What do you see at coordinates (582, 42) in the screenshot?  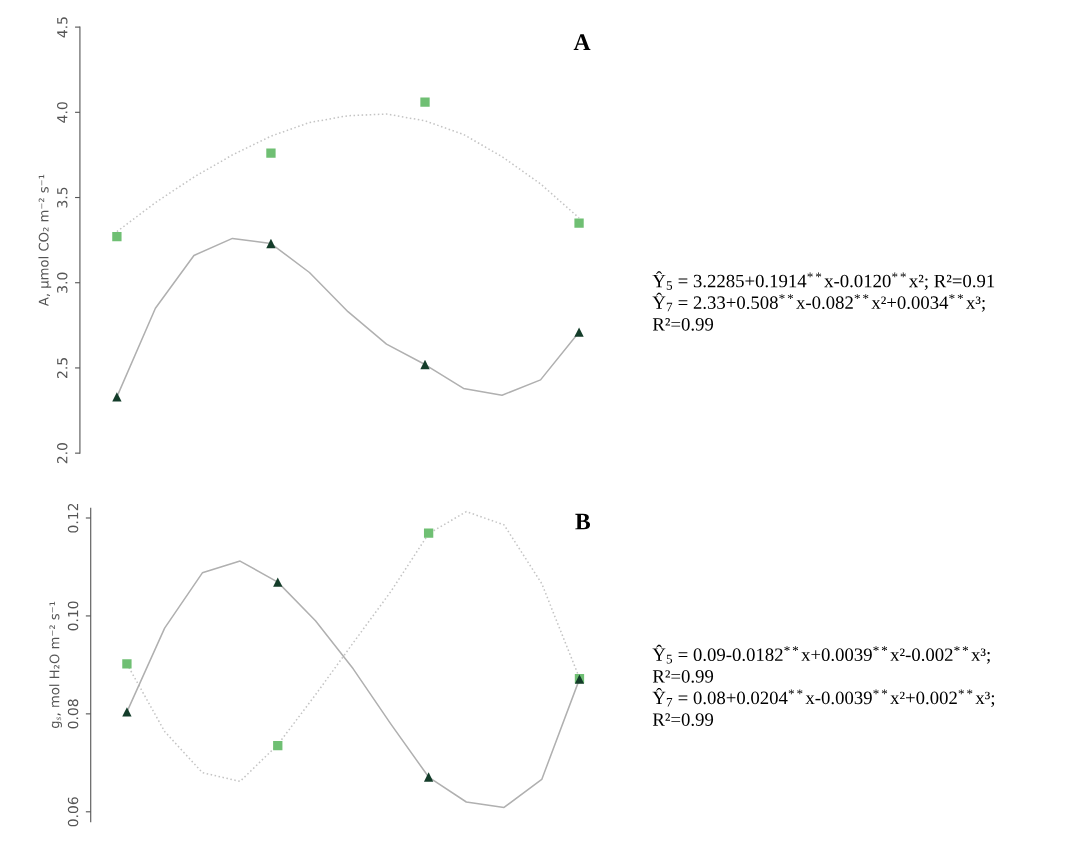 I see `chart-title: A` at bounding box center [582, 42].